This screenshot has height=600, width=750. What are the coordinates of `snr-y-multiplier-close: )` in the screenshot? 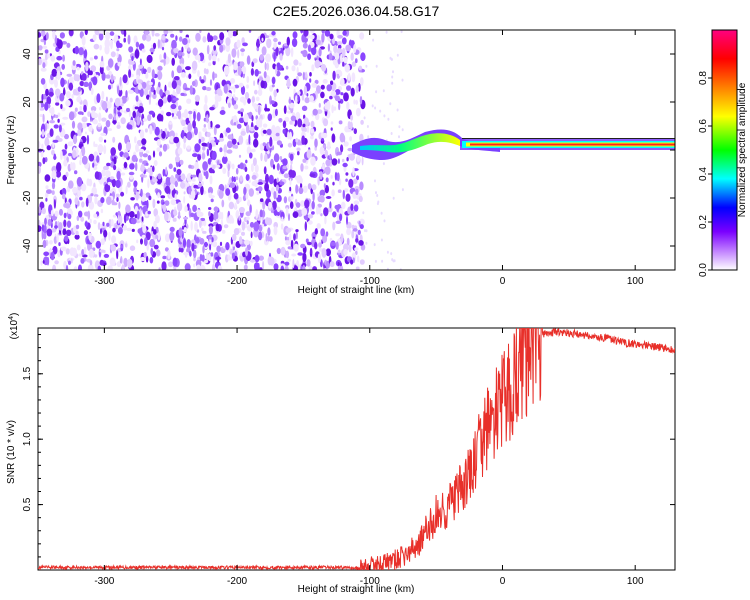 It's located at (14, 314).